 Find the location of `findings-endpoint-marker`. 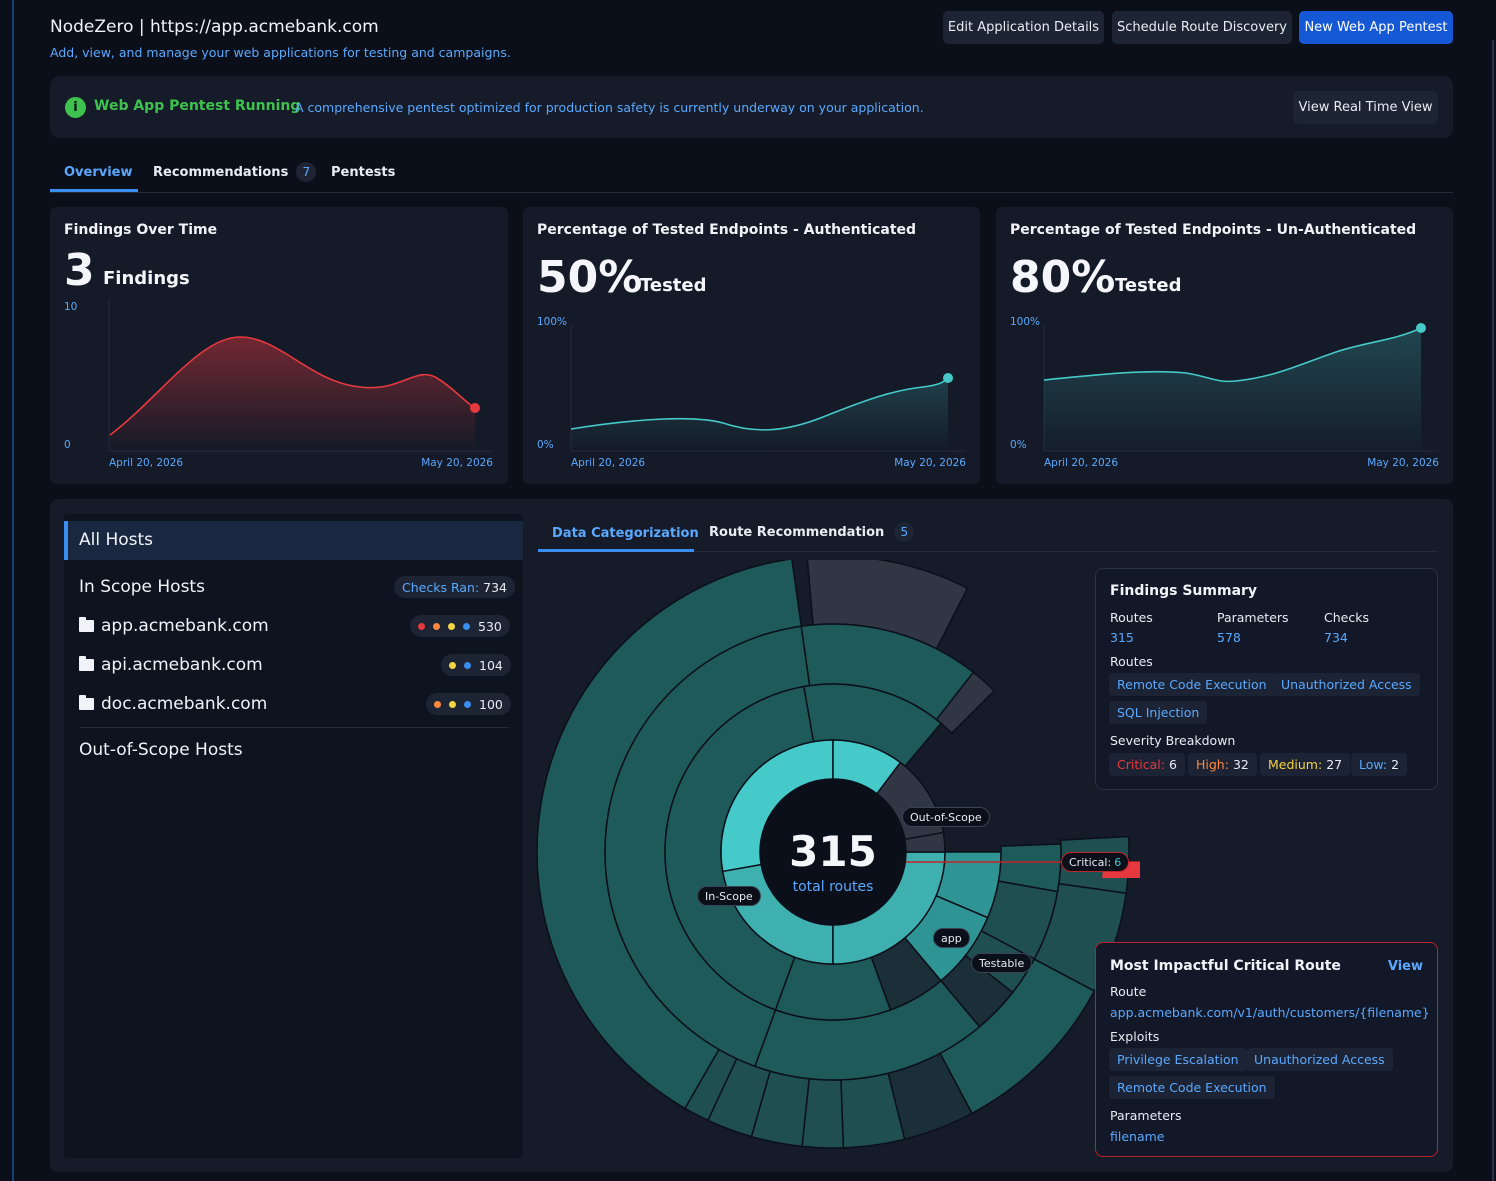

findings-endpoint-marker is located at coordinates (475, 408).